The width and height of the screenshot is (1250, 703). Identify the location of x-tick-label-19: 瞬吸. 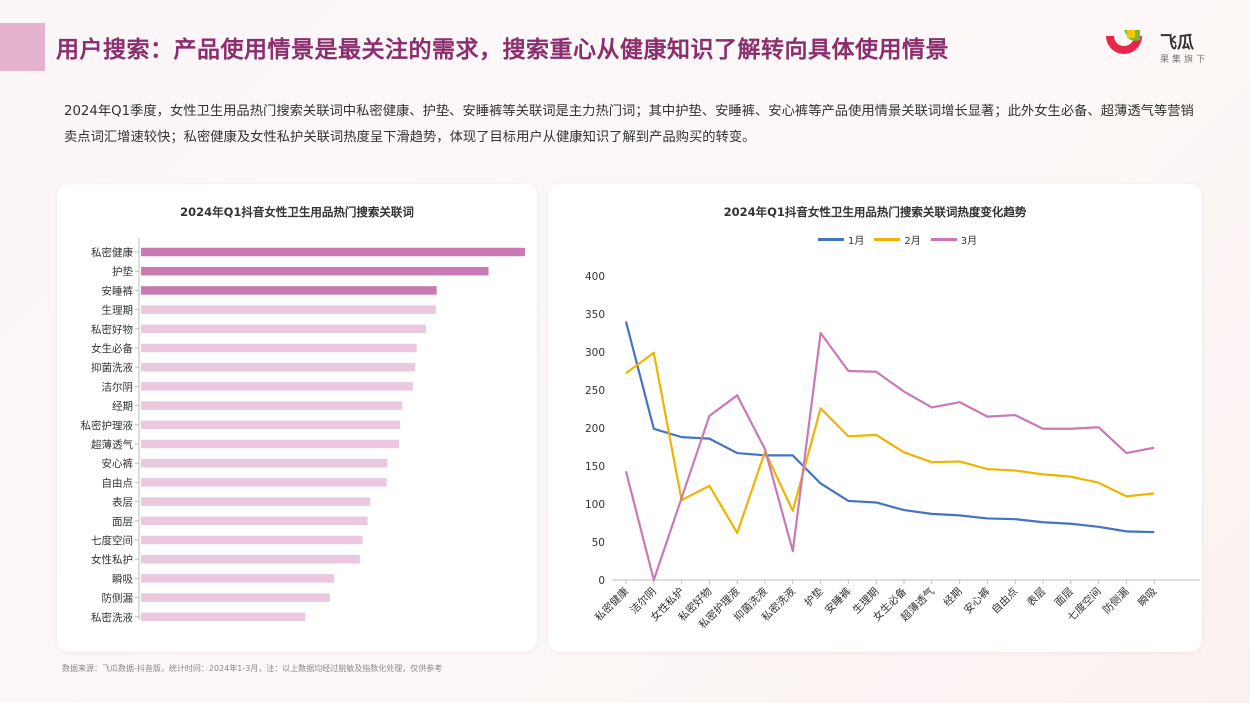
(1147, 597).